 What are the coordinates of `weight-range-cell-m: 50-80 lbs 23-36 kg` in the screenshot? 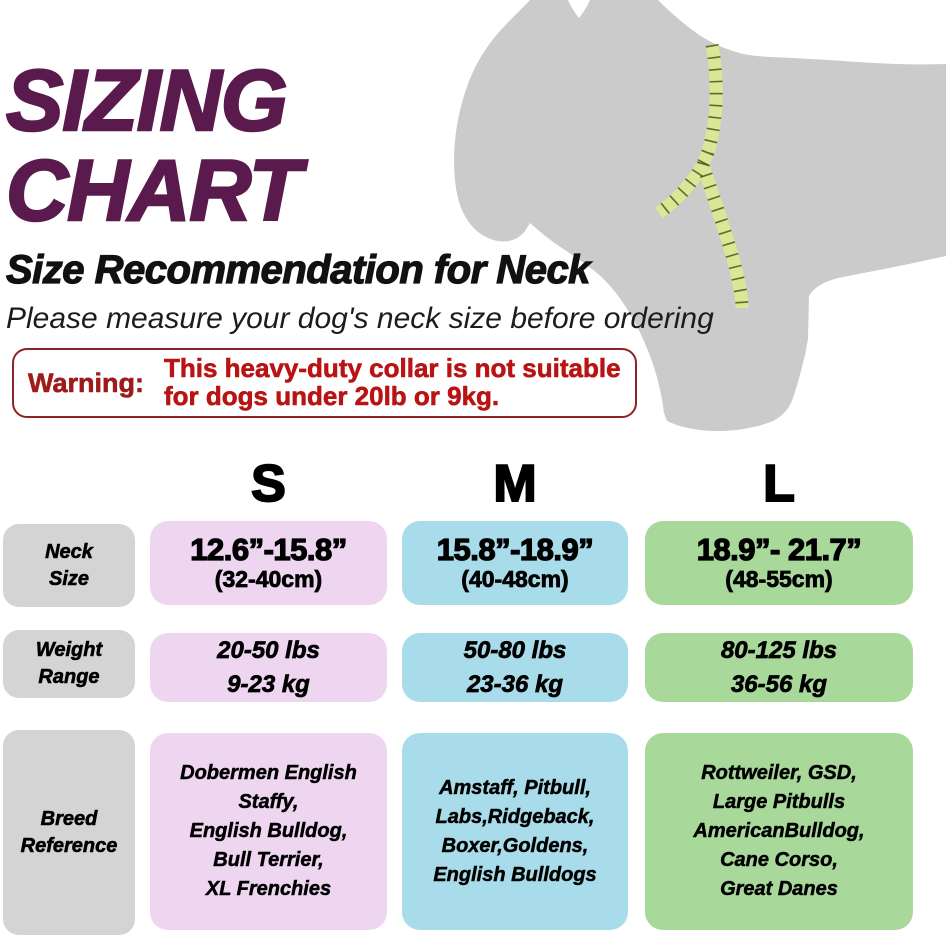 It's located at (515, 667).